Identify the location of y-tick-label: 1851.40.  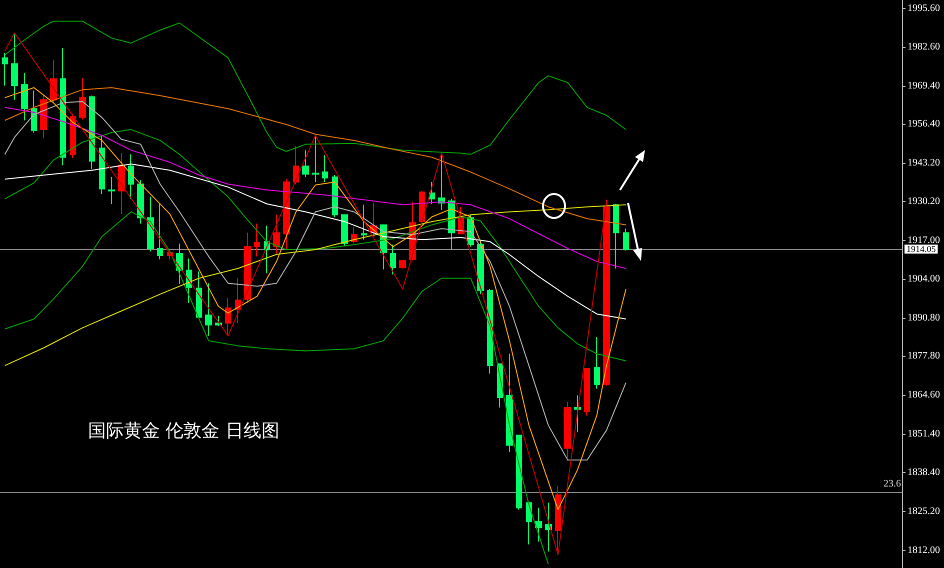
(924, 434).